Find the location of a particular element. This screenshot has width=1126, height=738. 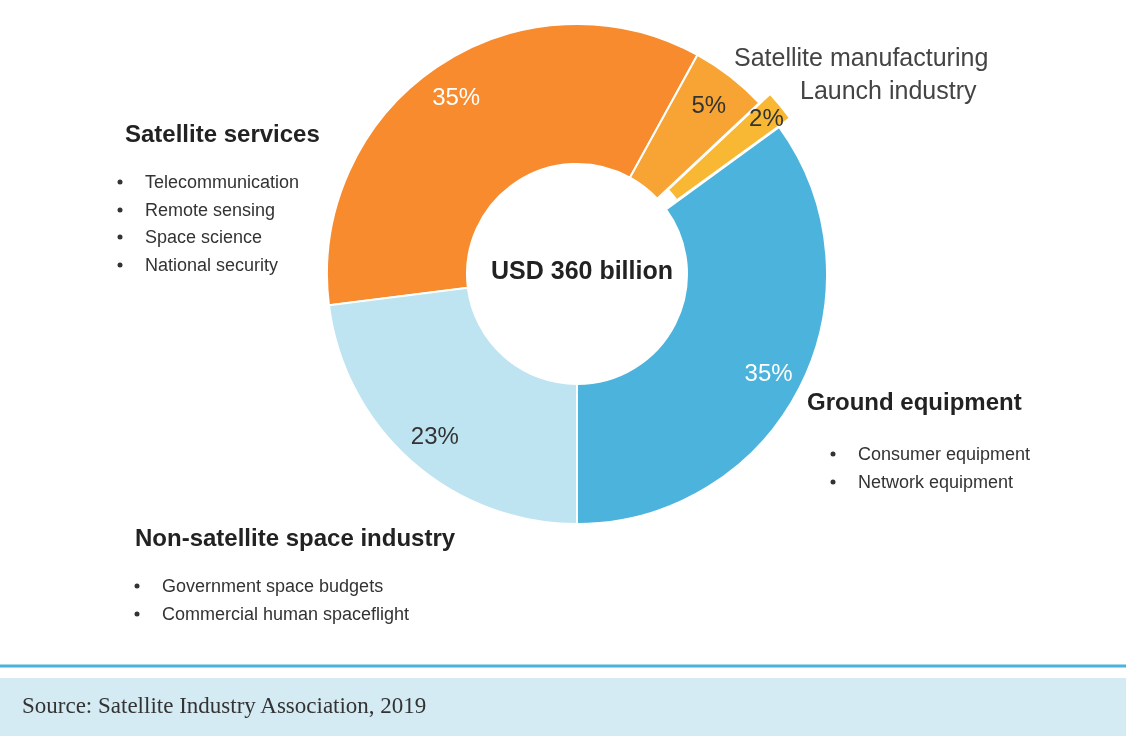

text: Consumer equipment is located at coordinates (944, 454).